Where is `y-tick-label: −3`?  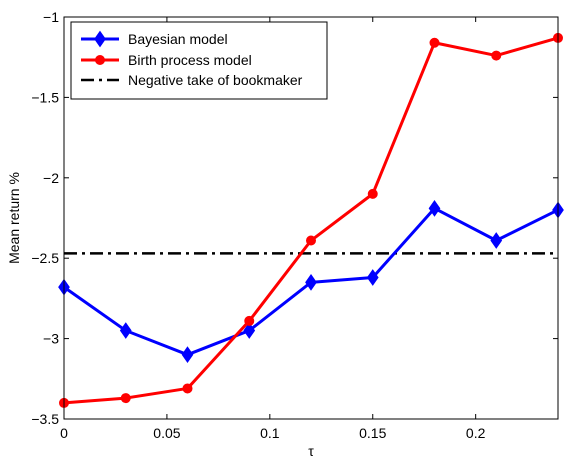
y-tick-label: −3 is located at coordinates (51, 339).